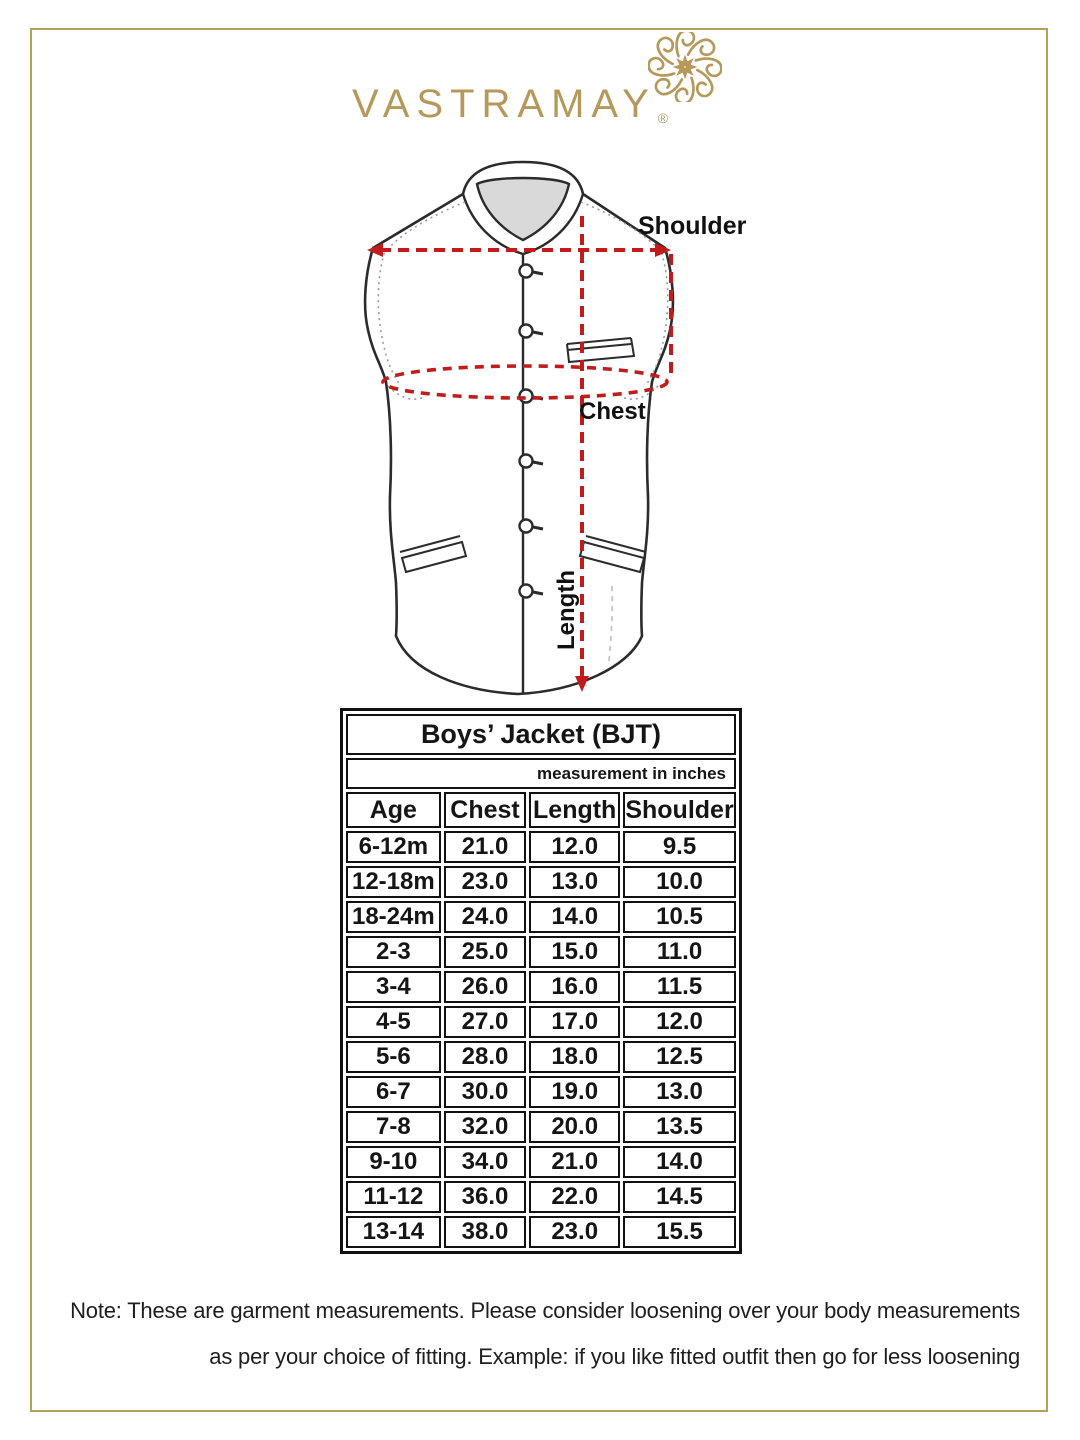 This screenshot has height=1440, width=1080. Describe the element at coordinates (692, 226) in the screenshot. I see `shoulder-label: Shoulder` at that location.